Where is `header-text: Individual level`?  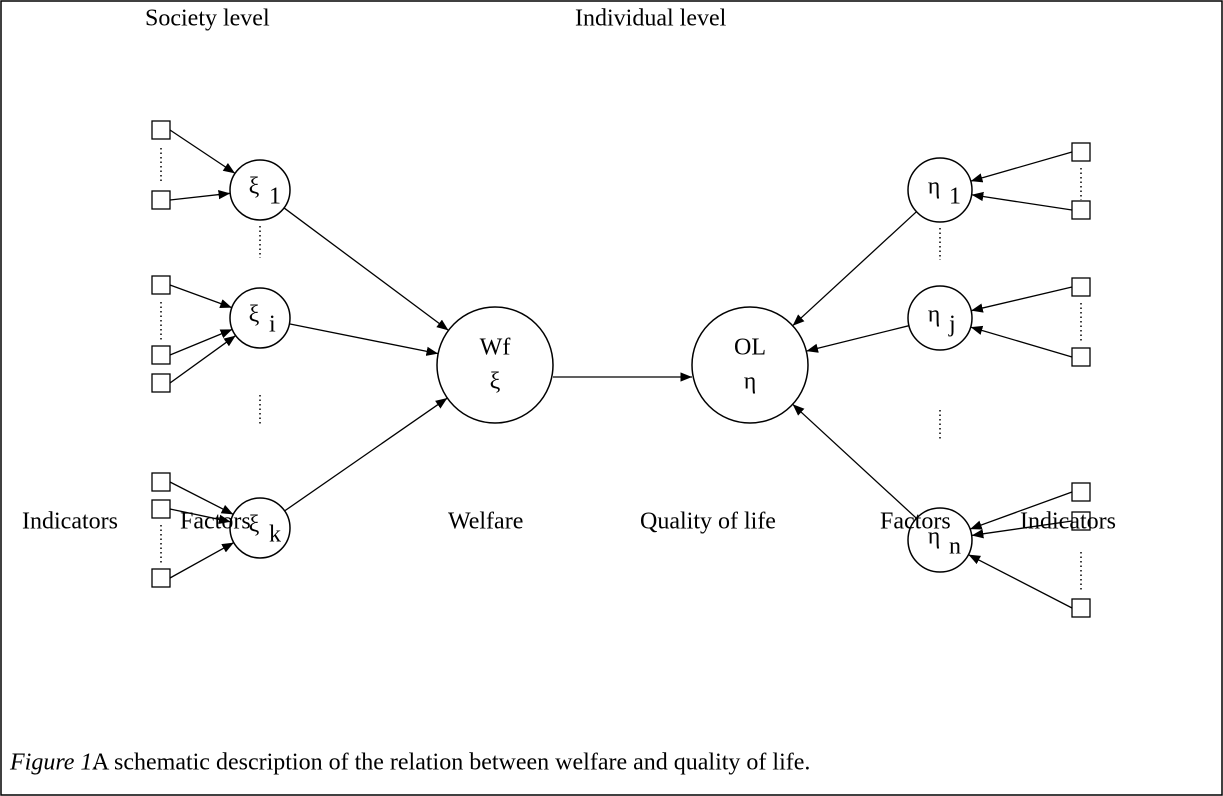 header-text: Individual level is located at coordinates (651, 19).